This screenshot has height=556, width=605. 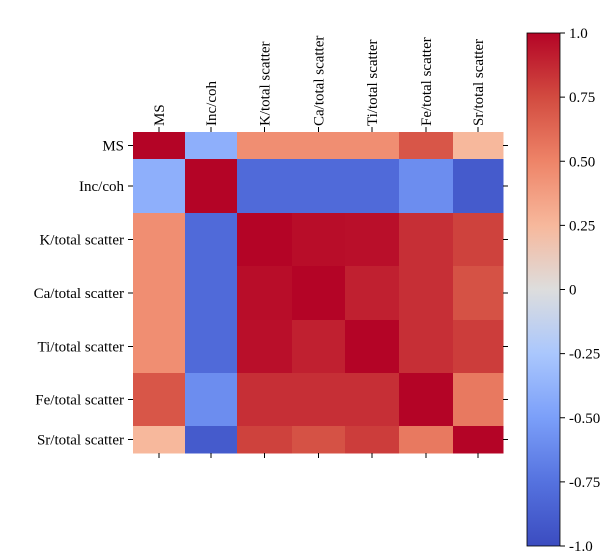 What do you see at coordinates (373, 82) in the screenshot?
I see `x-tick-label: Ti/total scatter` at bounding box center [373, 82].